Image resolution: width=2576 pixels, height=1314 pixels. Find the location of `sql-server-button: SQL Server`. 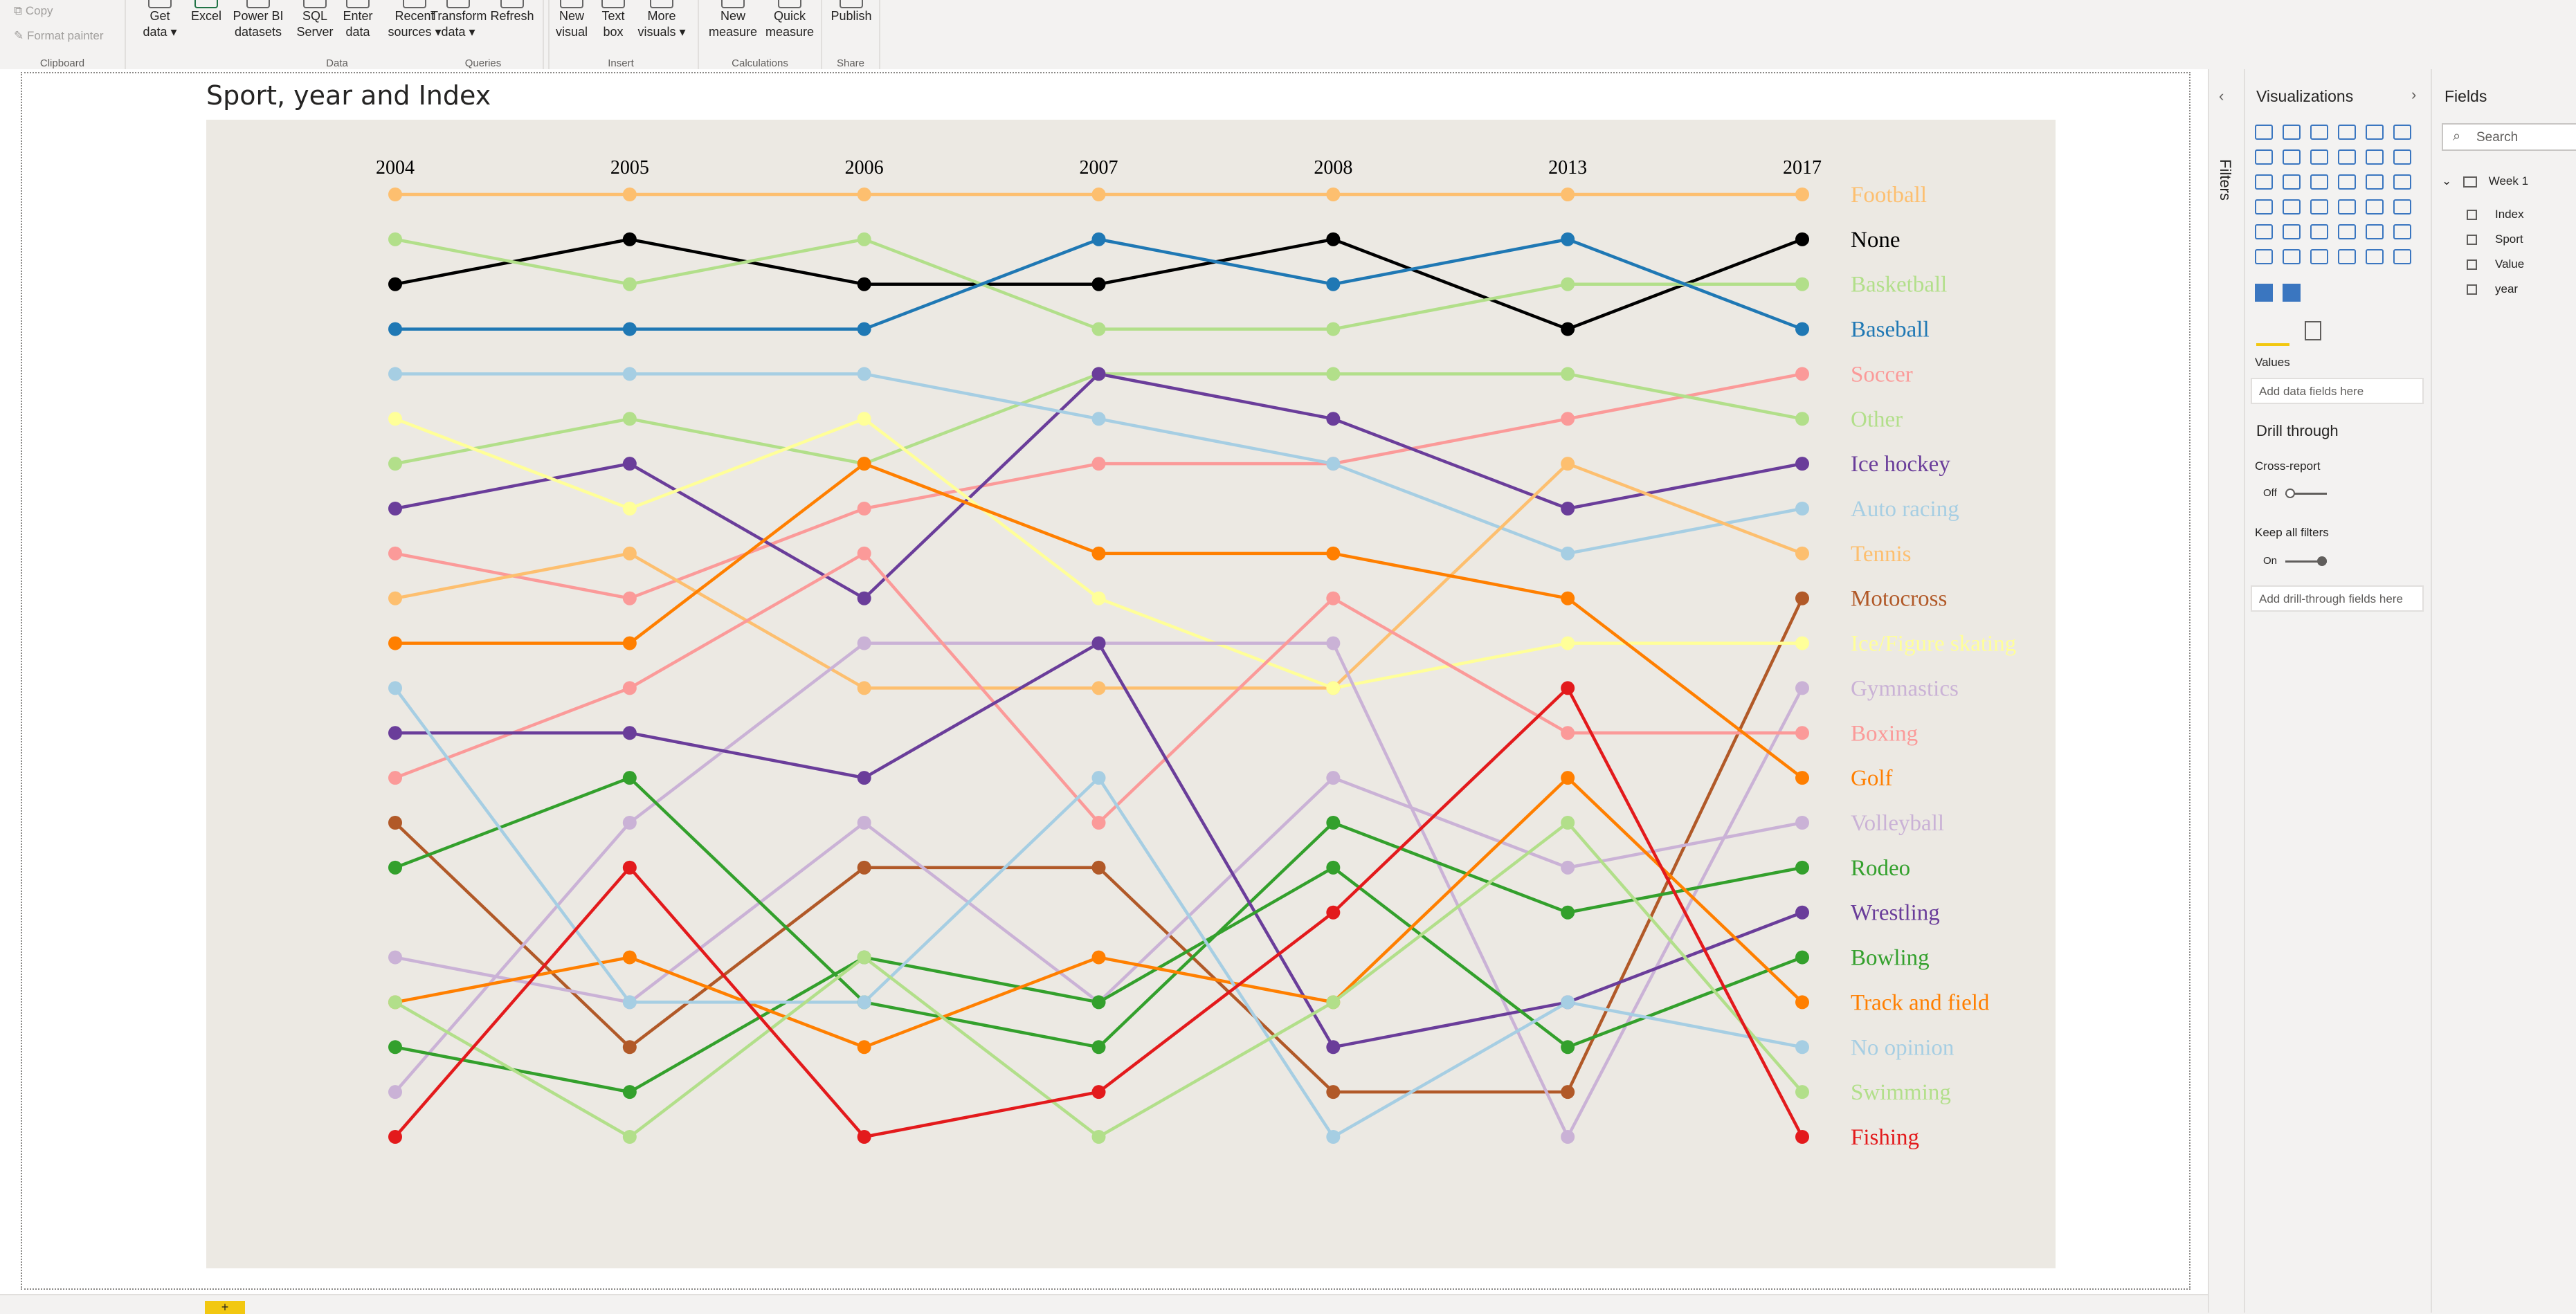

sql-server-button: SQL Server is located at coordinates (315, 20).